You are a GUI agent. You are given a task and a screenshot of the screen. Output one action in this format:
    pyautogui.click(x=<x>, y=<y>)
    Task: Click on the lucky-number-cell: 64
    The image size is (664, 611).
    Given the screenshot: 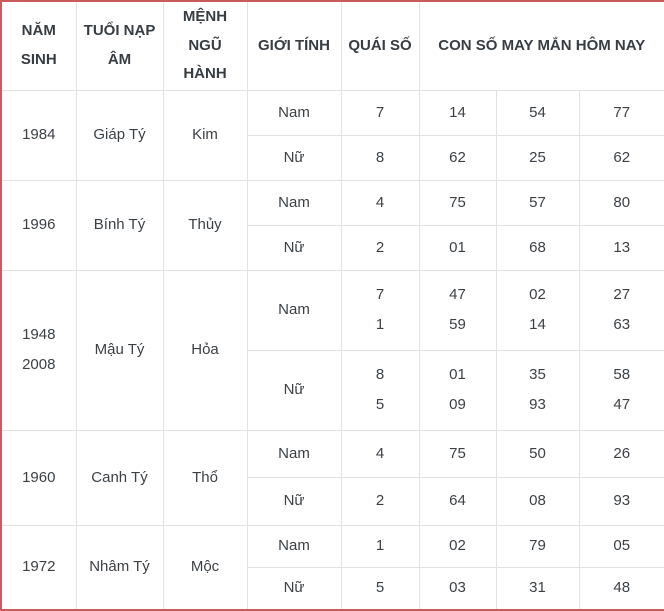 What is the action you would take?
    pyautogui.click(x=457, y=501)
    